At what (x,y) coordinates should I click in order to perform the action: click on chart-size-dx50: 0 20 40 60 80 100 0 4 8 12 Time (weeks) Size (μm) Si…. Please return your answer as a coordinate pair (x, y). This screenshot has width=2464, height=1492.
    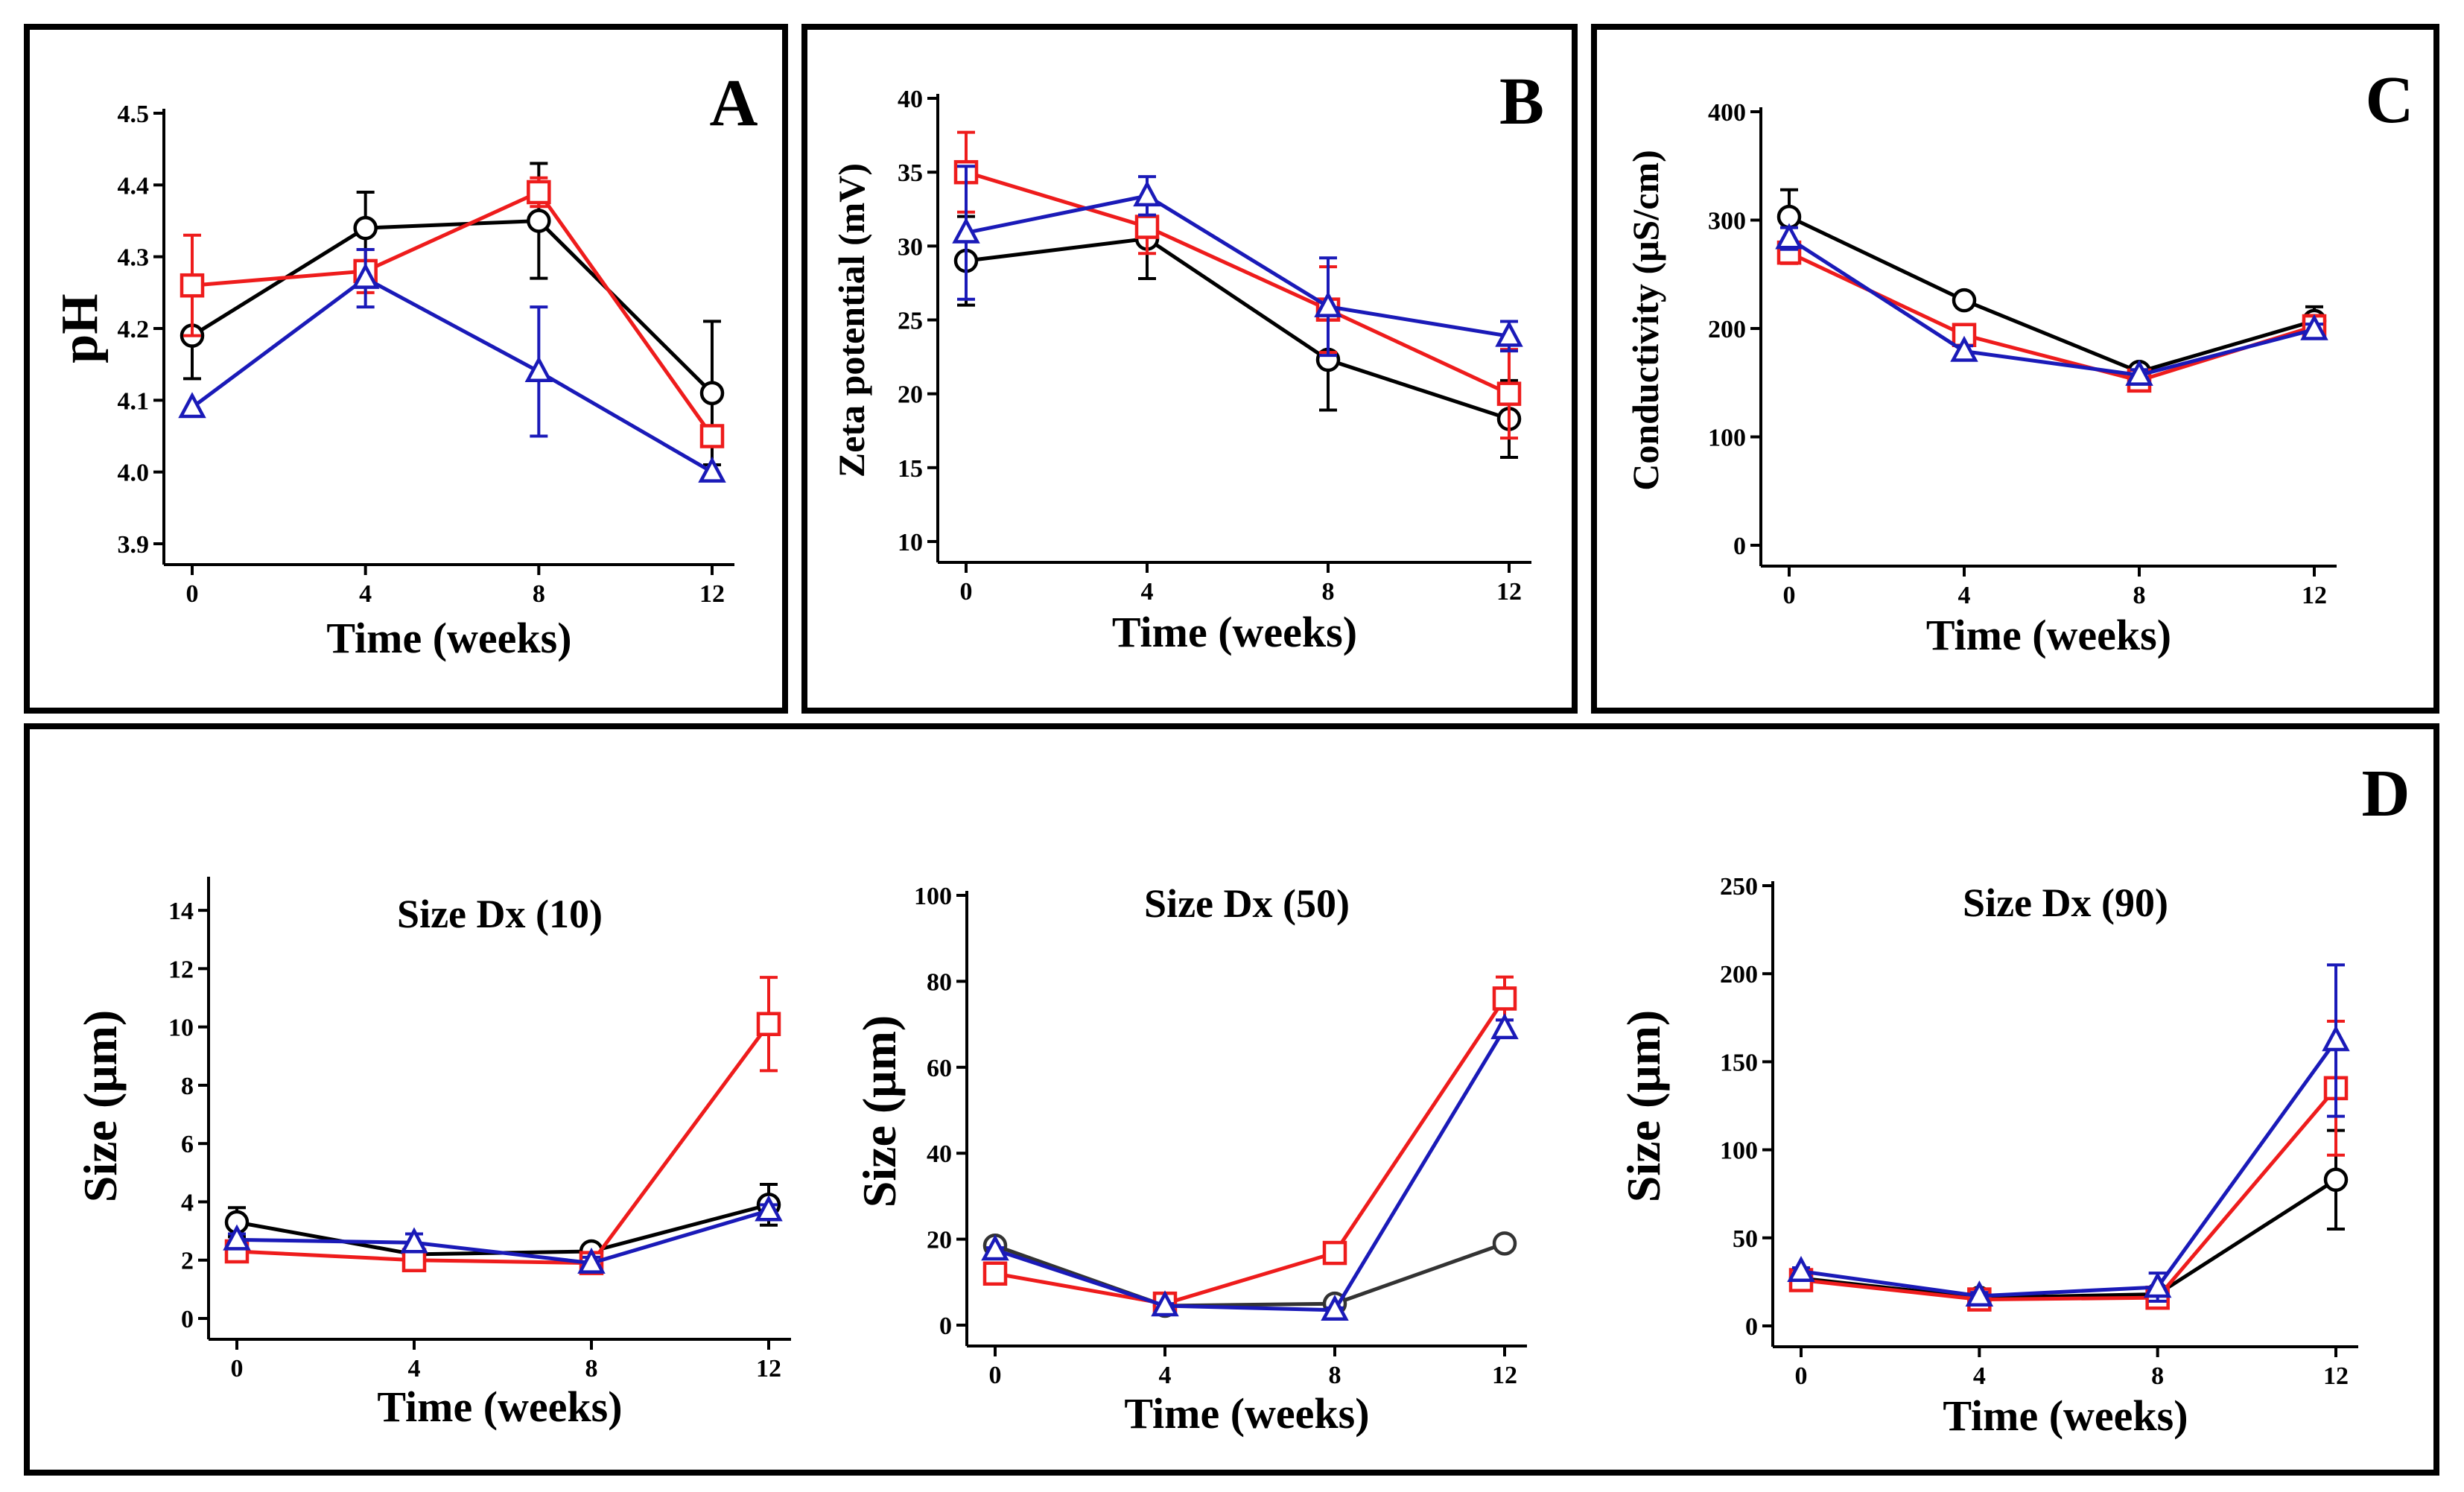
    Looking at the image, I should click on (1190, 1159).